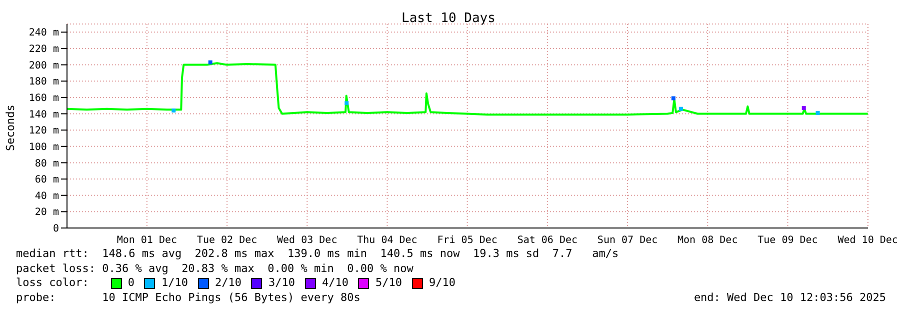 Image resolution: width=897 pixels, height=310 pixels. I want to click on x-tick-label: Sun 07 Dec, so click(627, 240).